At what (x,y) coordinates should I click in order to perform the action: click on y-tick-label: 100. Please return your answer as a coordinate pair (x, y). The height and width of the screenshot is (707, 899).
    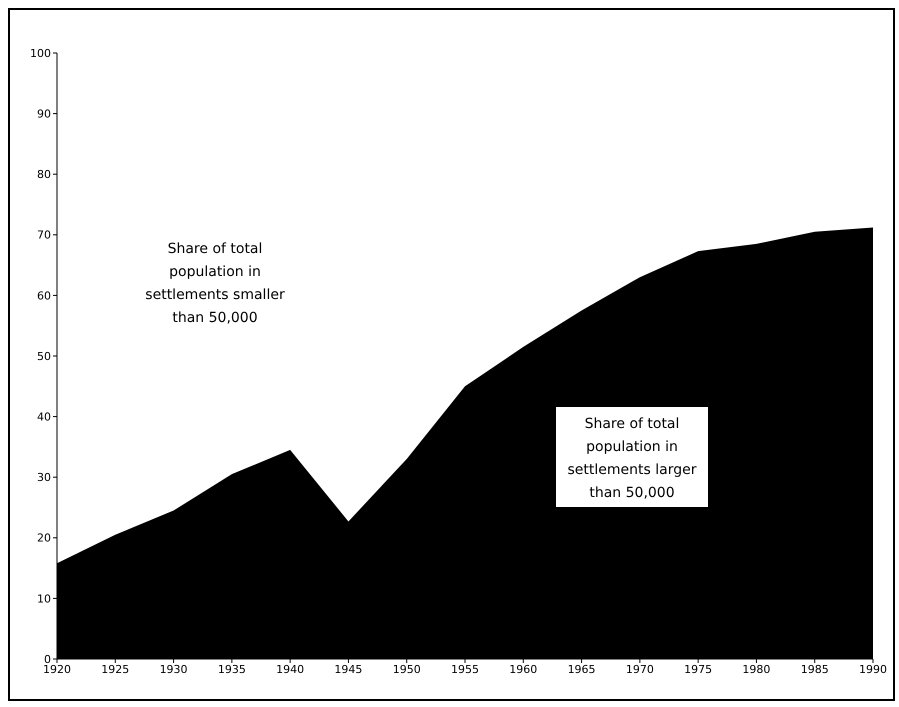
    Looking at the image, I should click on (40, 53).